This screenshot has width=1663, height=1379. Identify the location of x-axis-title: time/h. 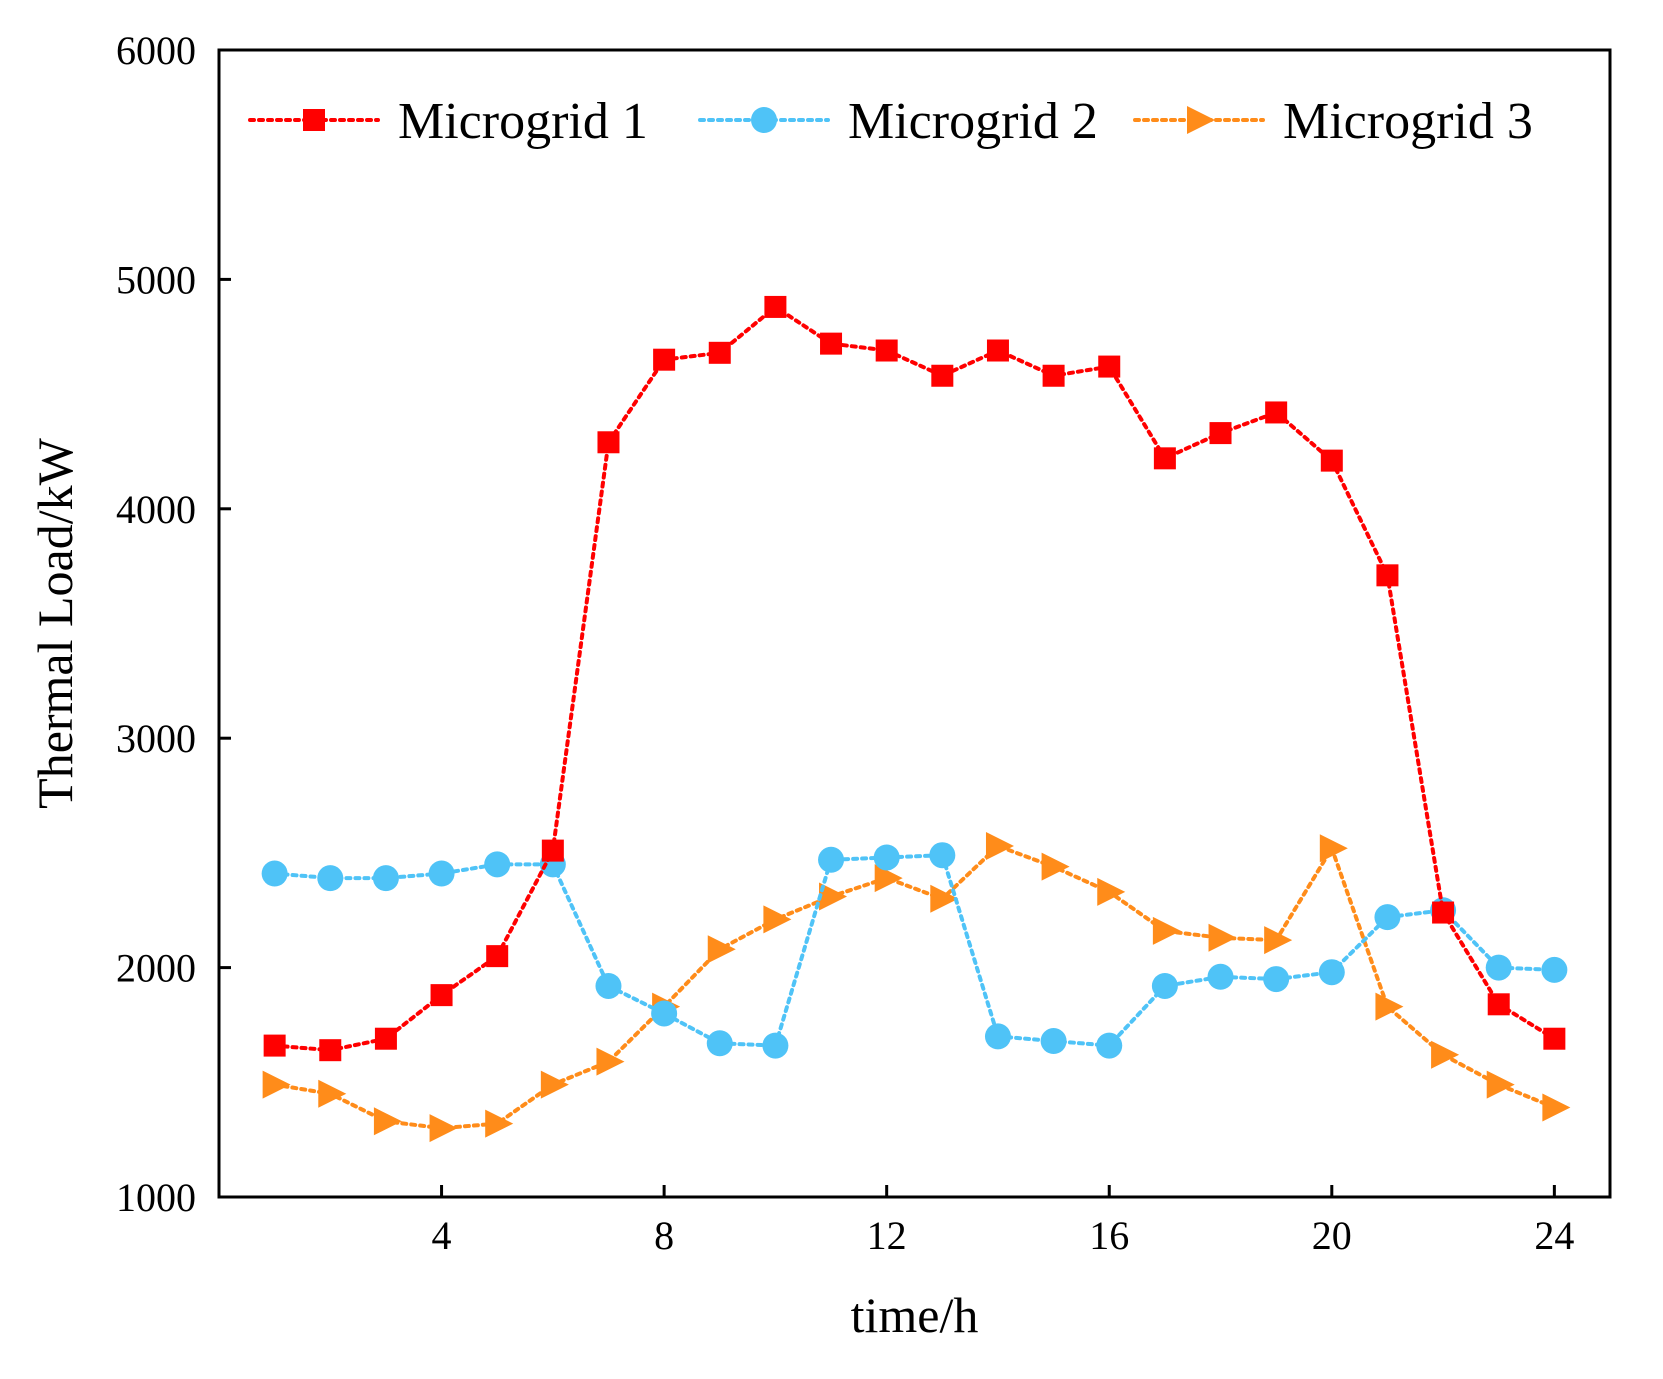
(915, 1315).